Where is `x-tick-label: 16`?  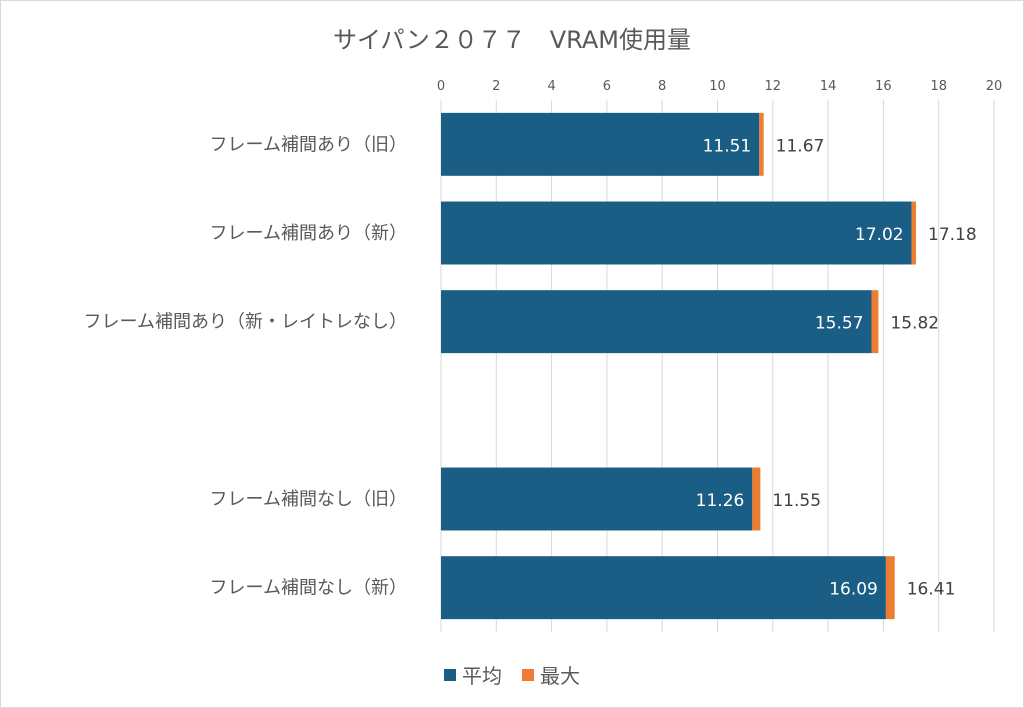 x-tick-label: 16 is located at coordinates (883, 86).